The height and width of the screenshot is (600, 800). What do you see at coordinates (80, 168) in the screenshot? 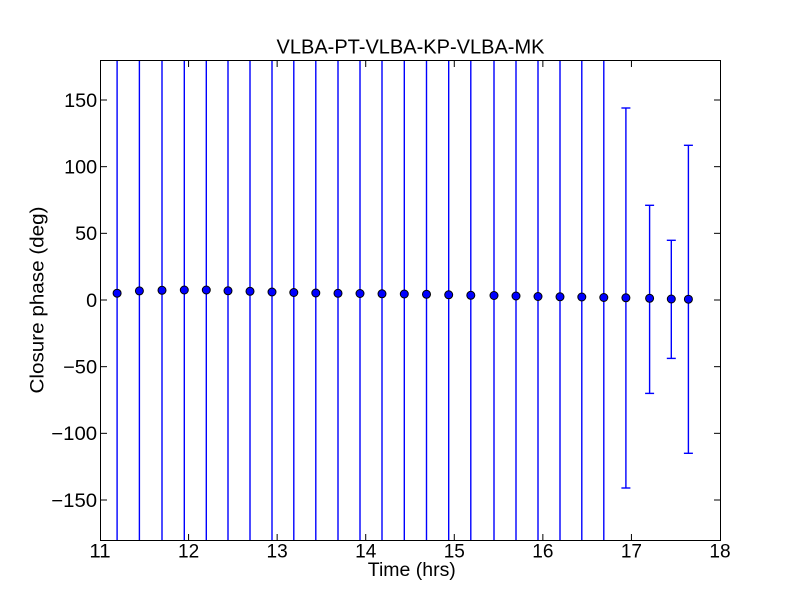
I see `svg-text: 100` at bounding box center [80, 168].